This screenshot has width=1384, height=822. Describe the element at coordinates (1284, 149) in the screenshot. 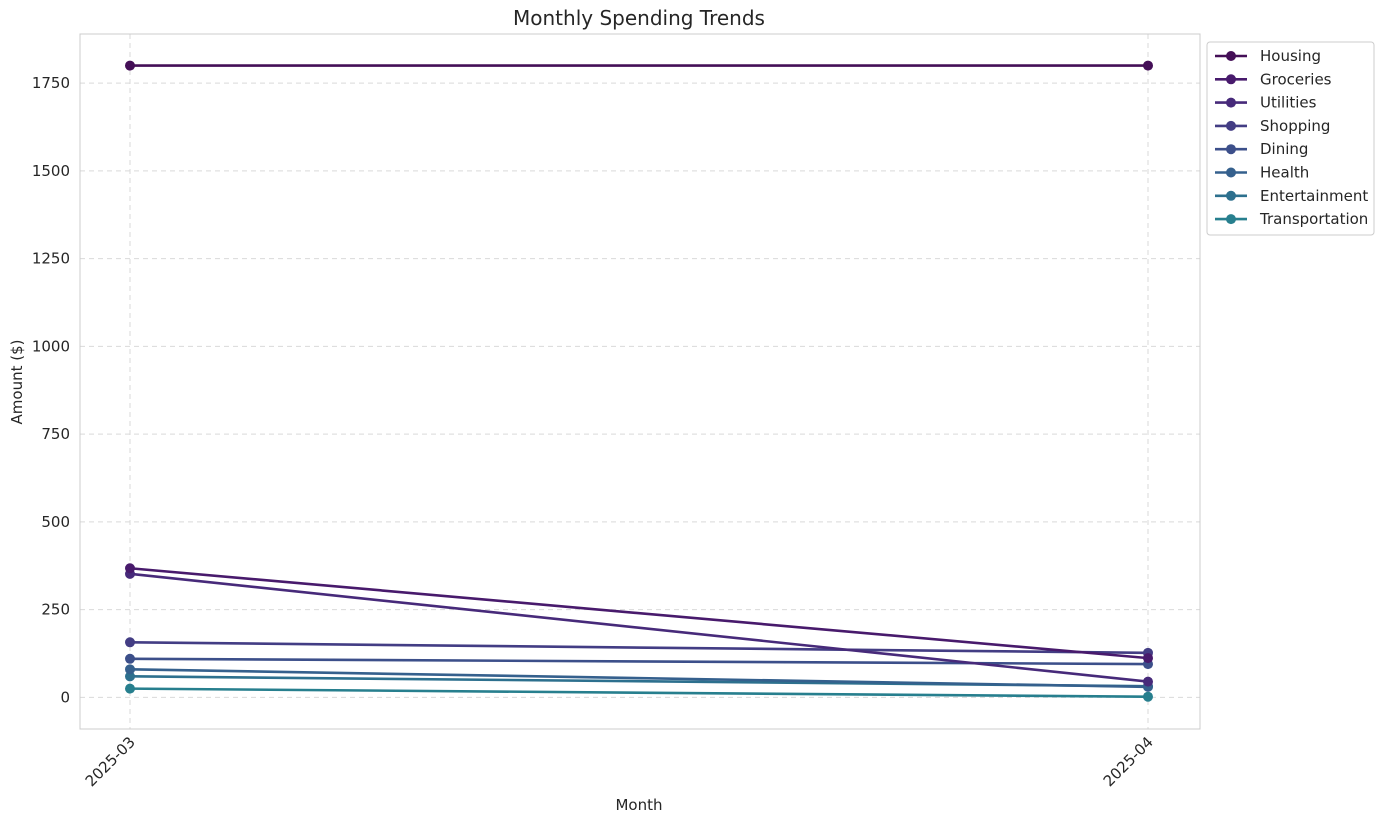

I see `legend-label: Dining` at that location.